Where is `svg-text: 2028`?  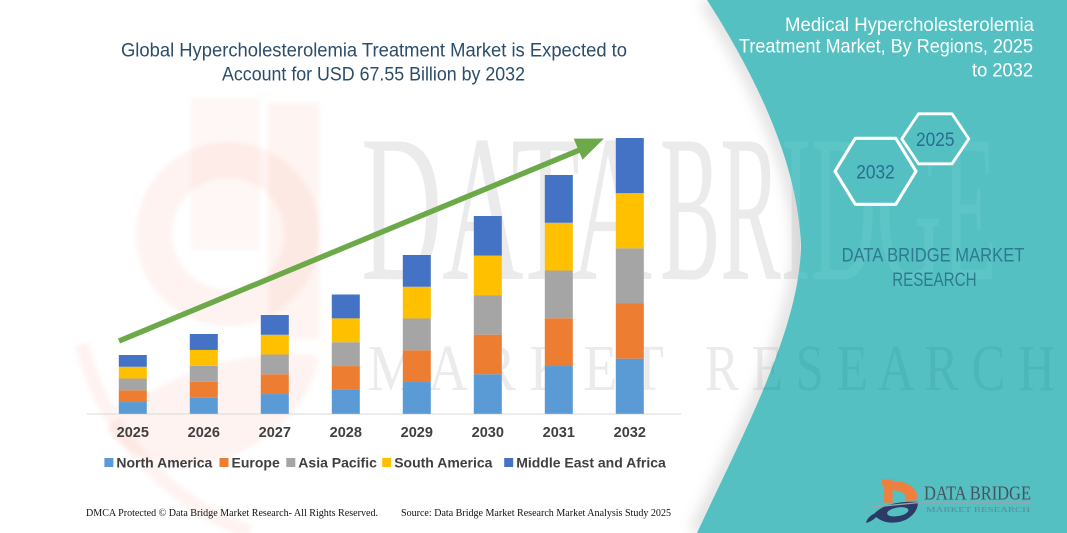
svg-text: 2028 is located at coordinates (346, 433).